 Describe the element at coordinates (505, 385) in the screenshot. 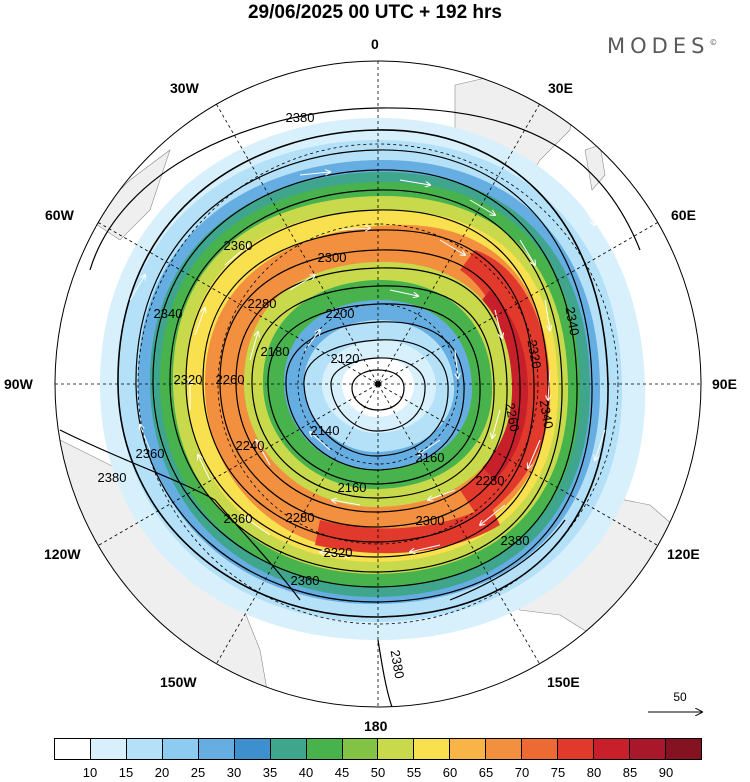

I see `wind-jet-core-east` at that location.